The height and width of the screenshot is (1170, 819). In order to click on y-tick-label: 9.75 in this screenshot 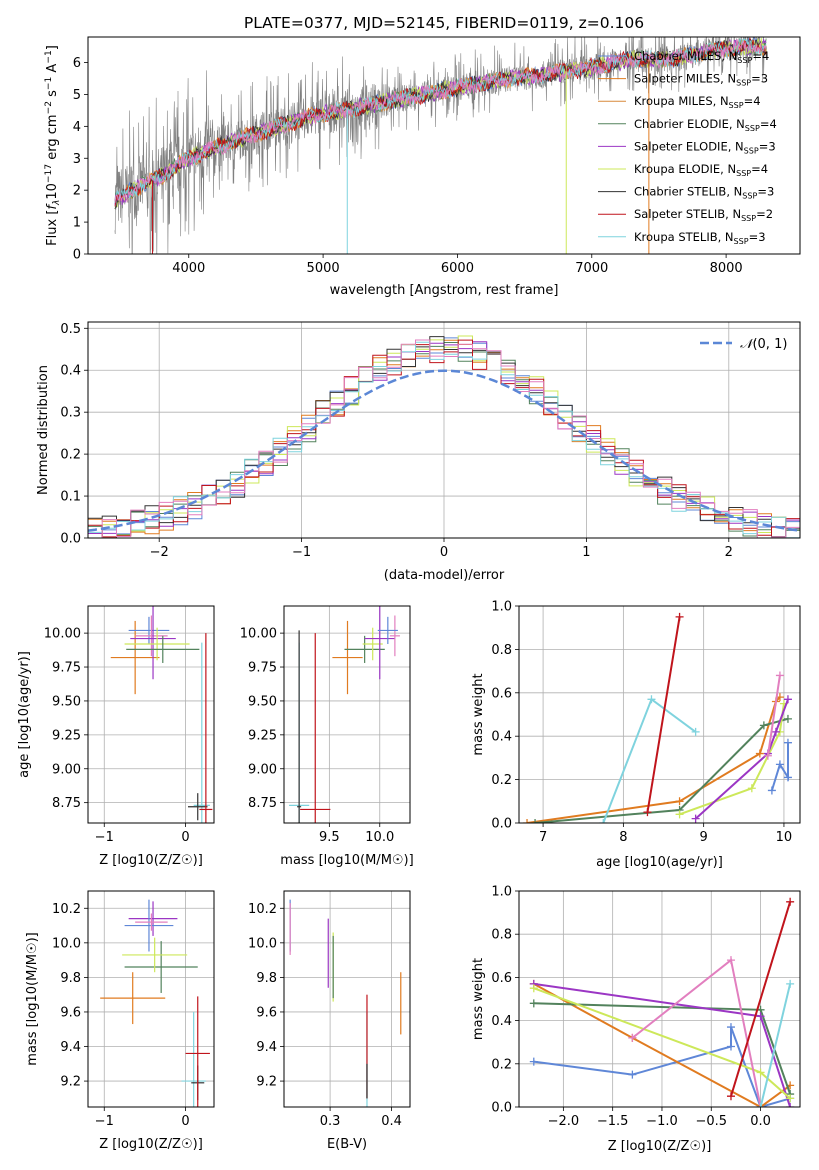, I will do `click(262, 668)`.